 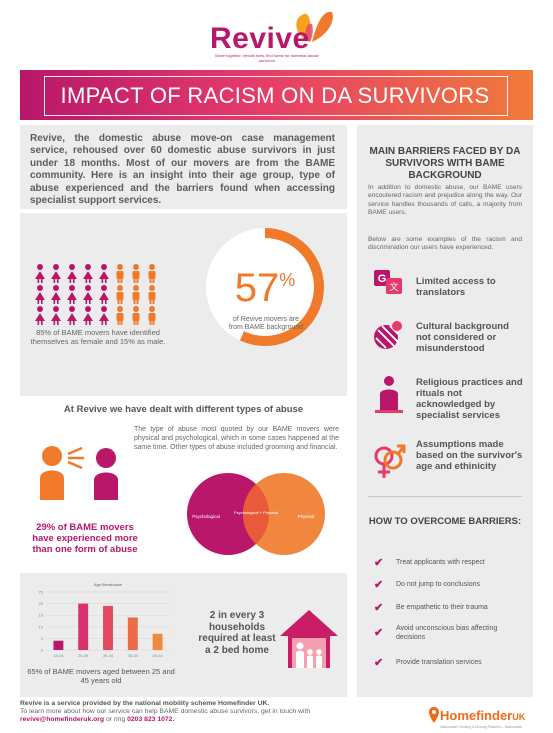 What do you see at coordinates (108, 584) in the screenshot?
I see `chart-title: Age Breakdown` at bounding box center [108, 584].